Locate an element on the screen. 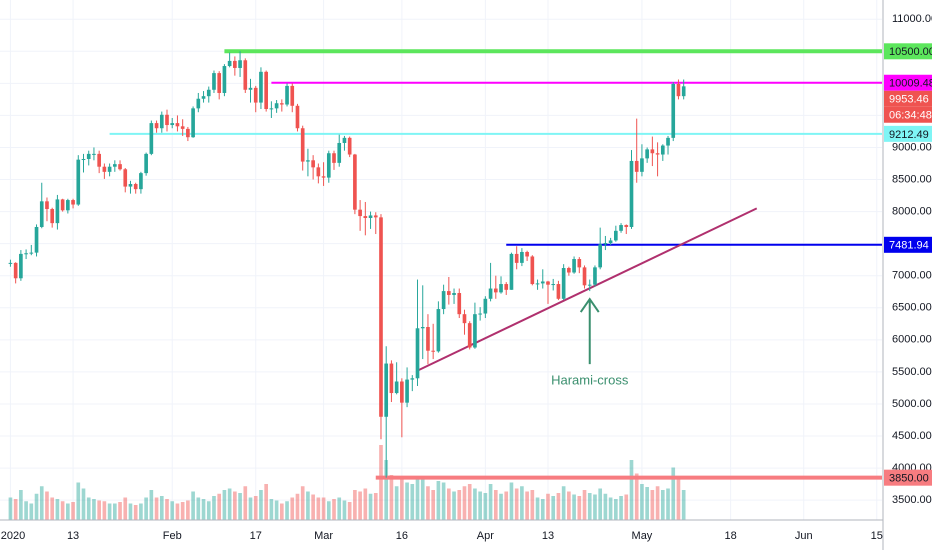 The height and width of the screenshot is (550, 932). price-tag: 10500.00 is located at coordinates (910, 52).